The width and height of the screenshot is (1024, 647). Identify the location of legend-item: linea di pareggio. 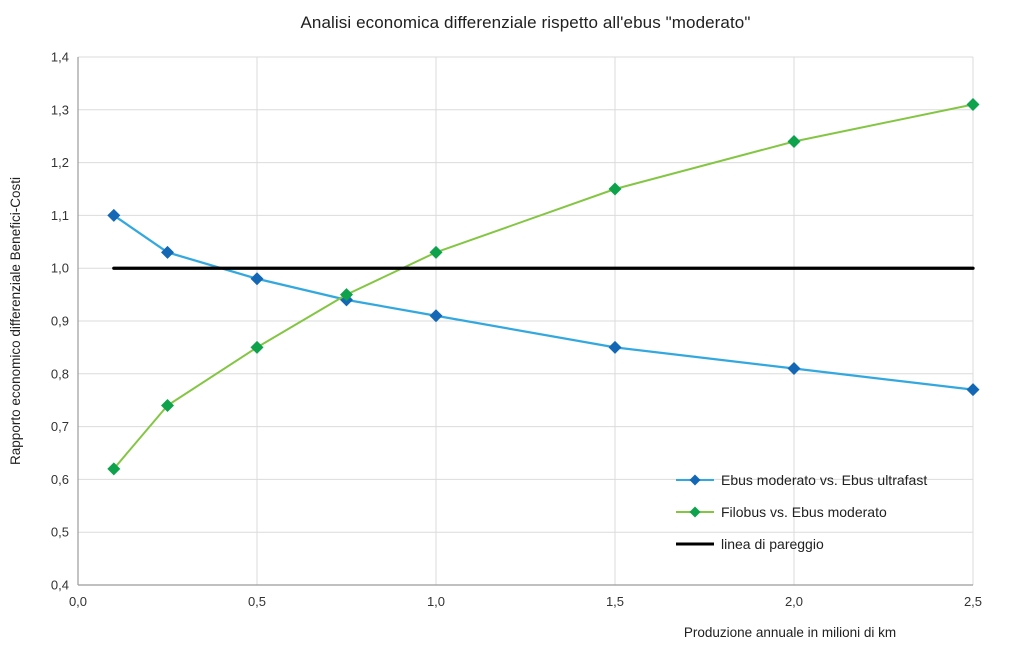
(801, 544).